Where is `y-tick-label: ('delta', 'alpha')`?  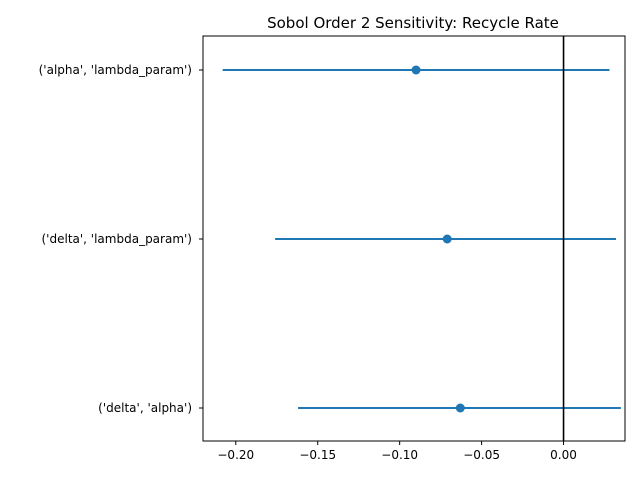
y-tick-label: ('delta', 'alpha') is located at coordinates (145, 408).